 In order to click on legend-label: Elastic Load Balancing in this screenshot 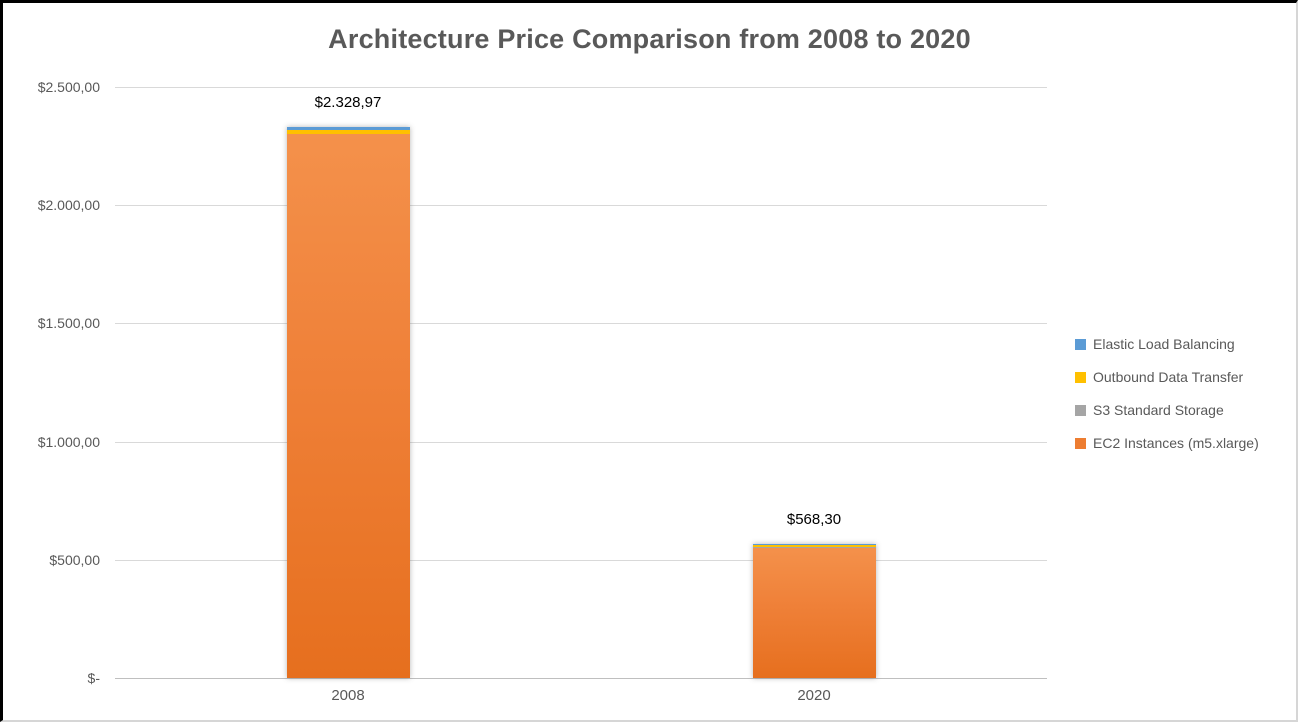, I will do `click(1164, 344)`.